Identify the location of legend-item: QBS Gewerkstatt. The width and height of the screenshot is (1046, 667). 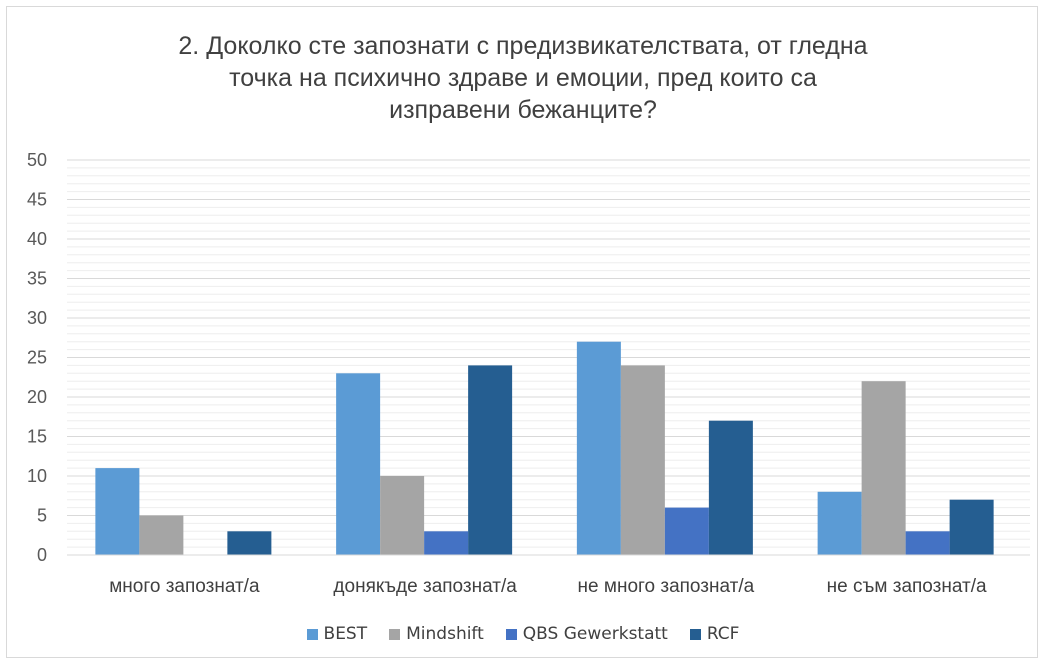
(586, 634).